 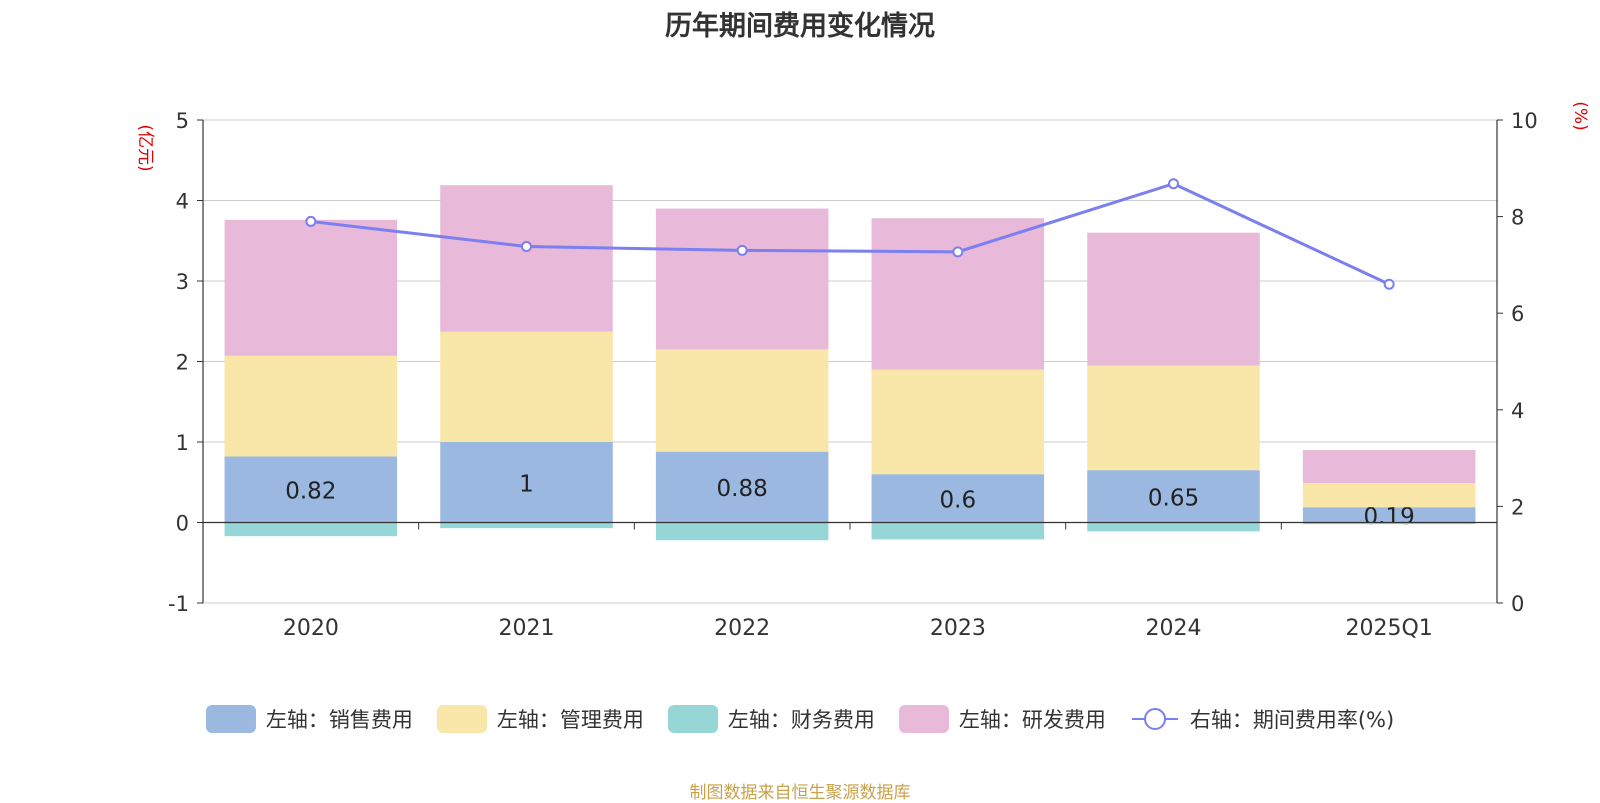 I want to click on legend-item: 左轴：财务费用, so click(x=771, y=719).